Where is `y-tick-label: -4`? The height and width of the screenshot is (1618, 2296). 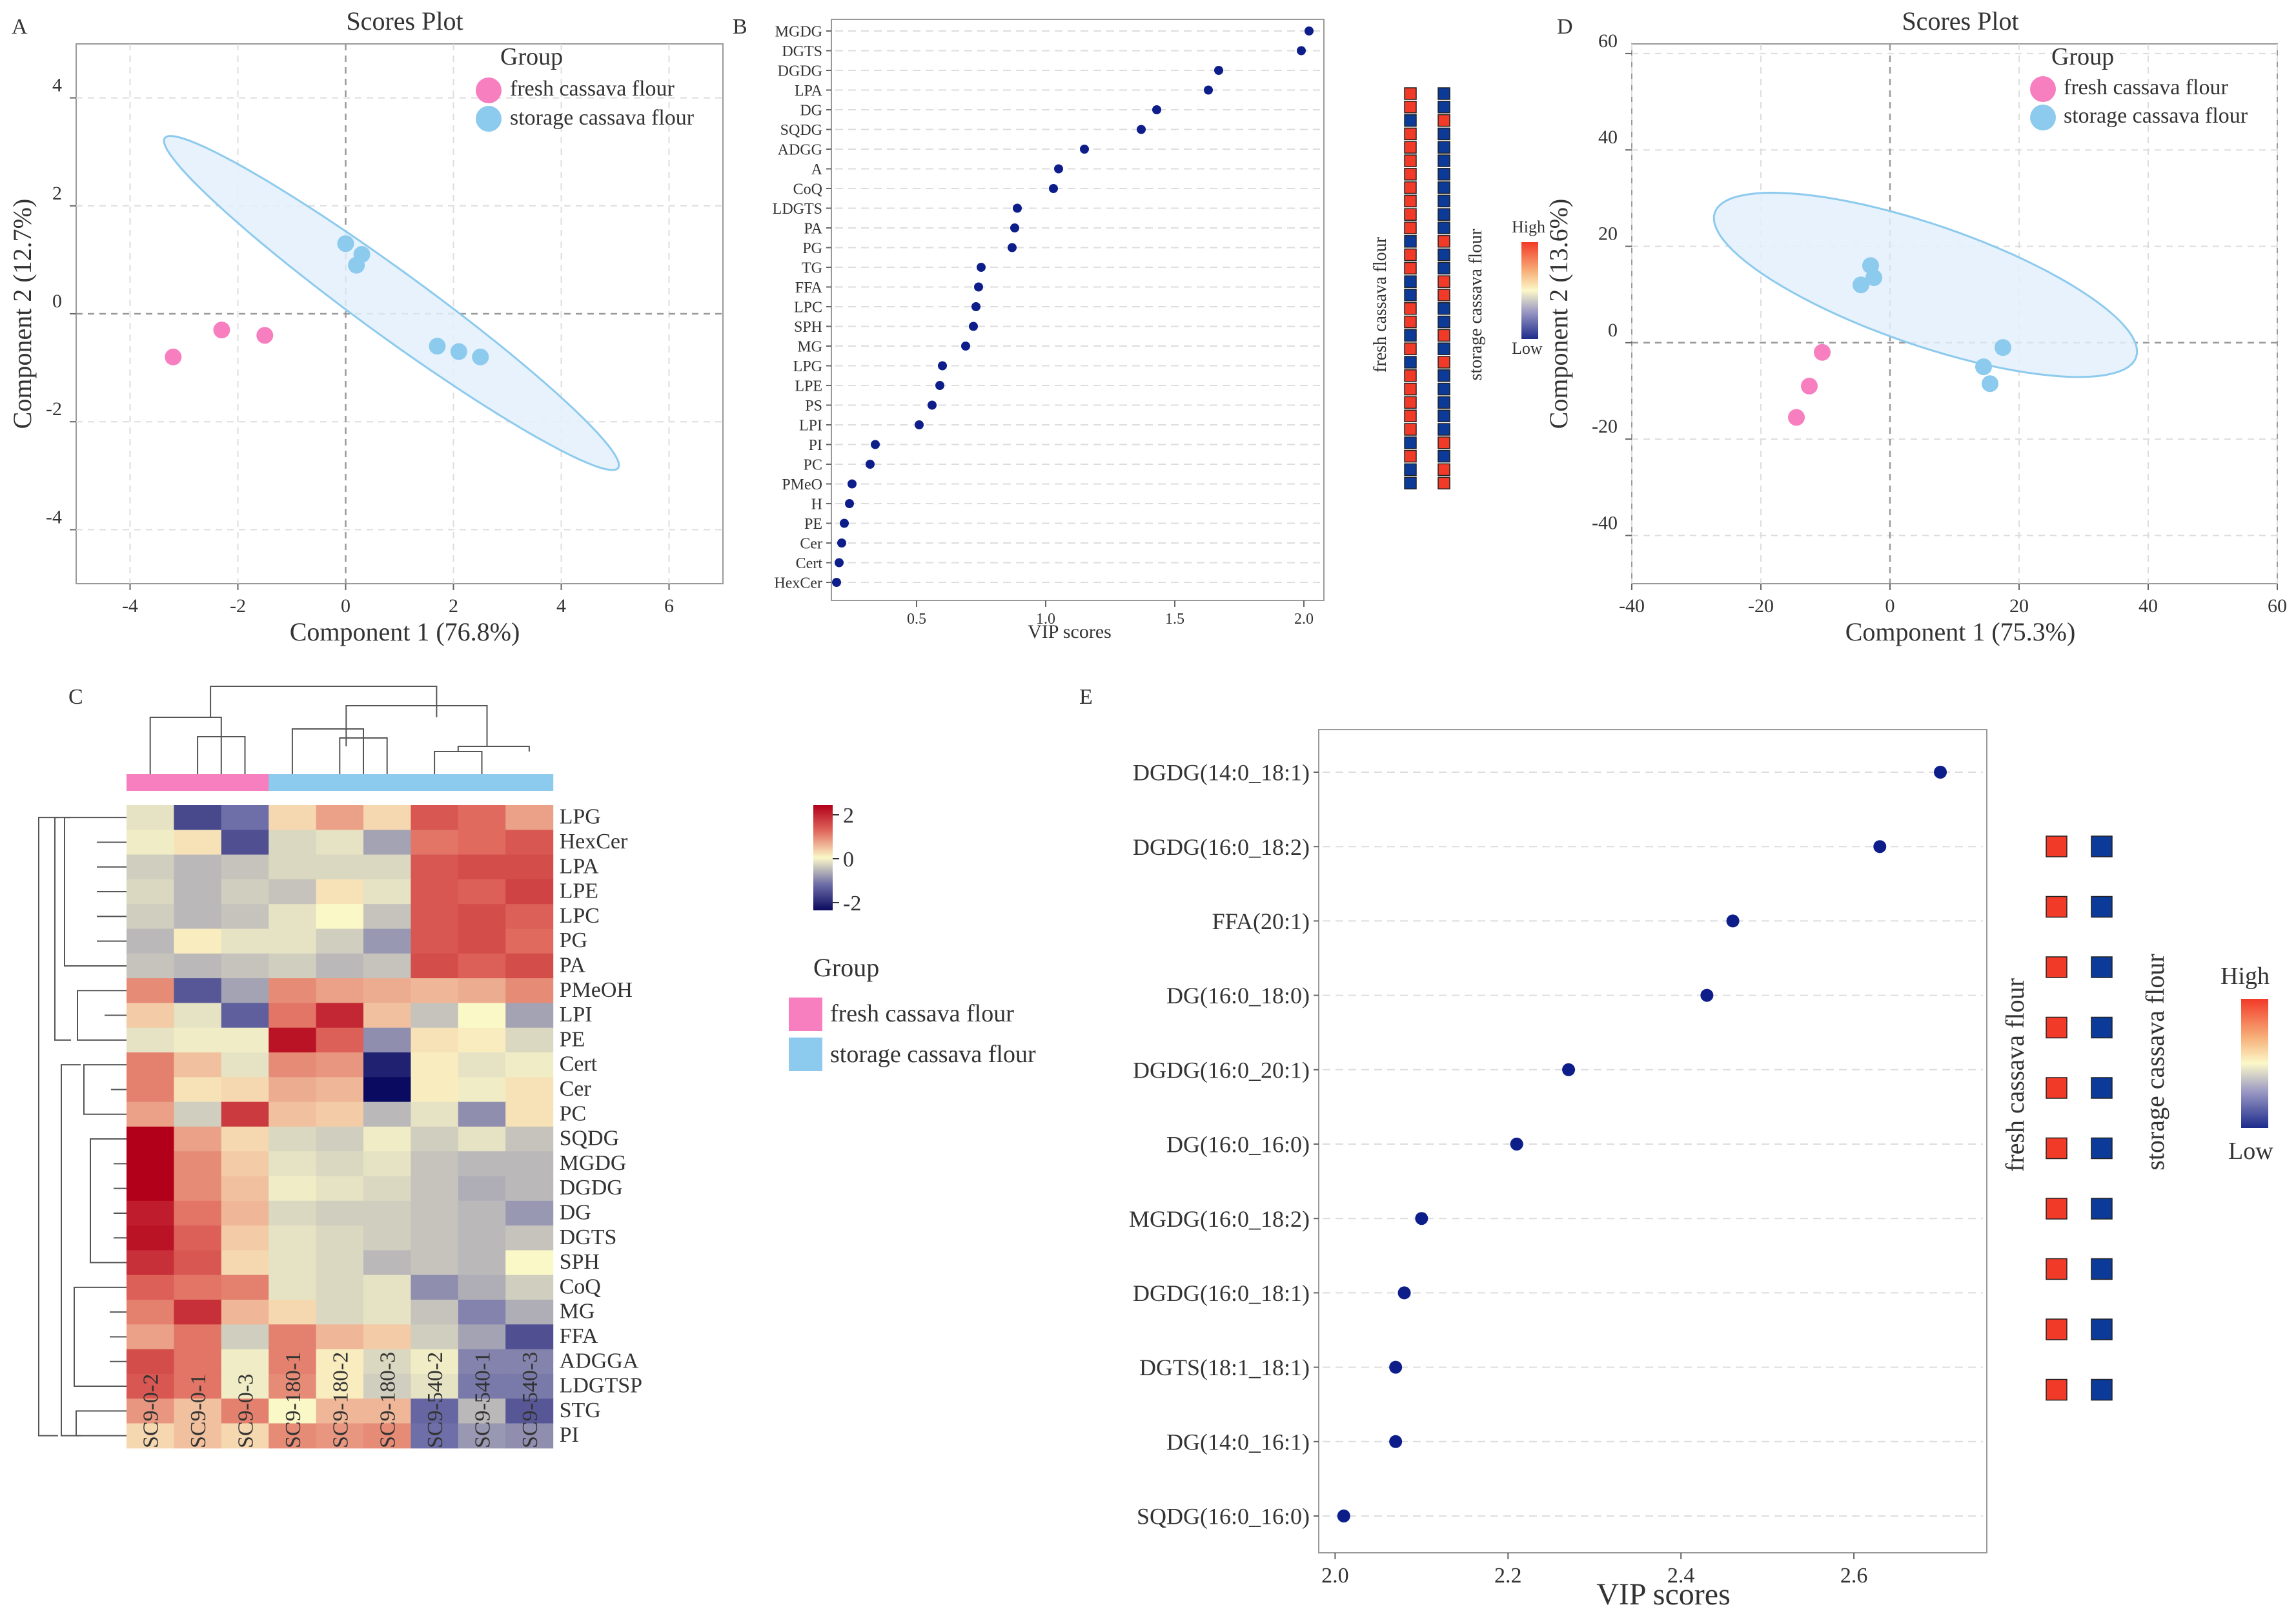
y-tick-label: -4 is located at coordinates (54, 516).